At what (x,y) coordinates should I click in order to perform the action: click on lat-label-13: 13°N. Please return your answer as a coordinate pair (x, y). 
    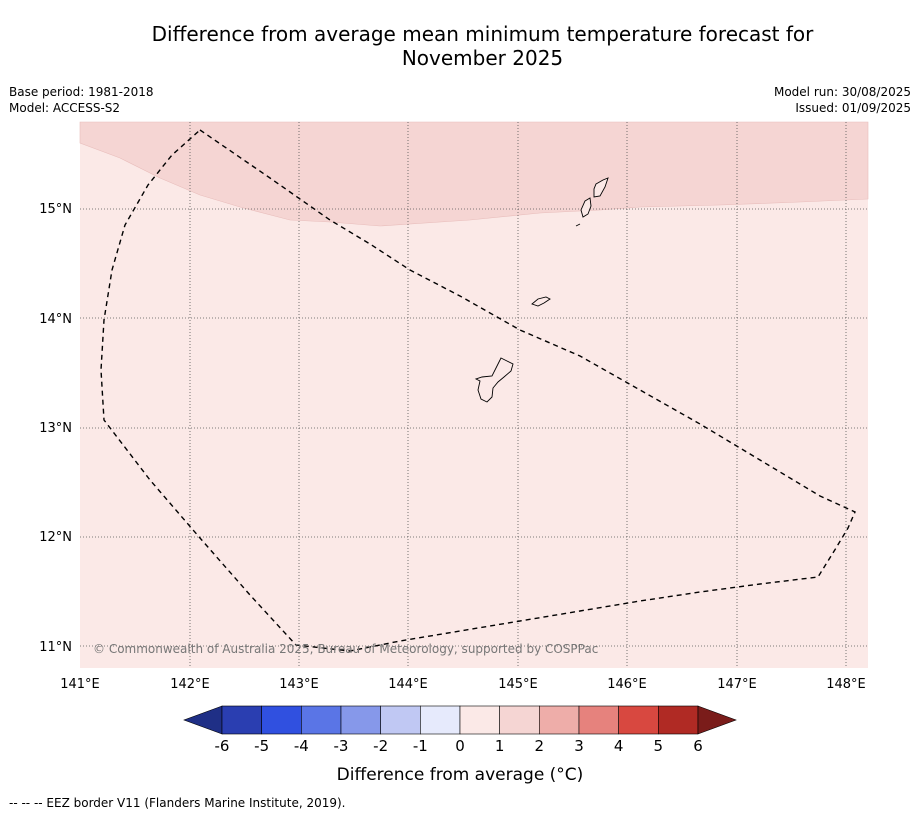
    Looking at the image, I should click on (55, 428).